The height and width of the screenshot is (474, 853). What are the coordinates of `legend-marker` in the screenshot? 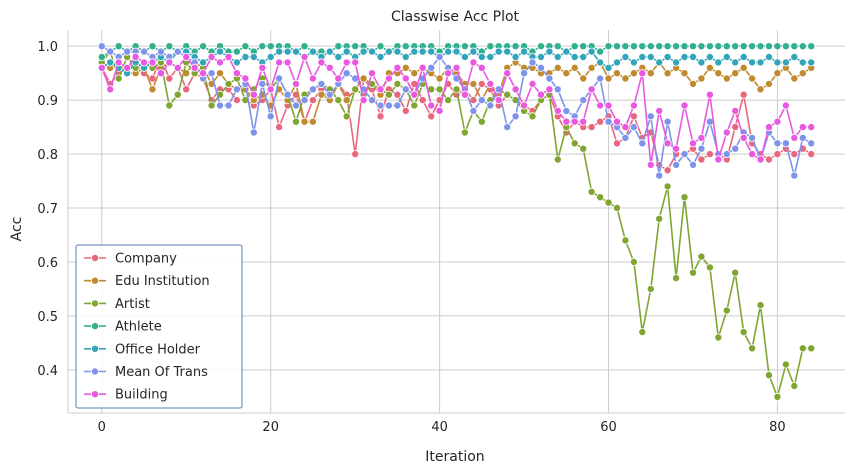 It's located at (95, 394).